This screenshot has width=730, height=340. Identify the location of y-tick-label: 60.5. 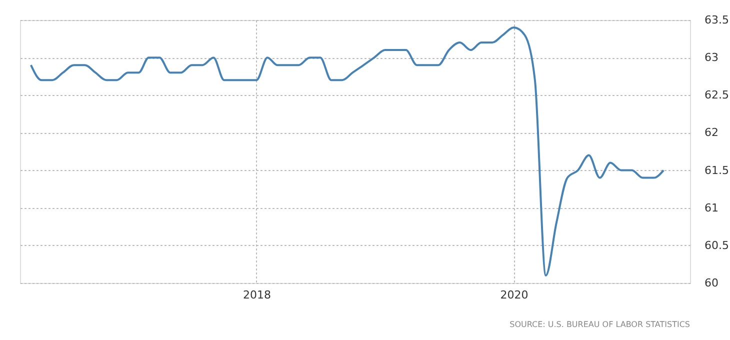
(716, 245).